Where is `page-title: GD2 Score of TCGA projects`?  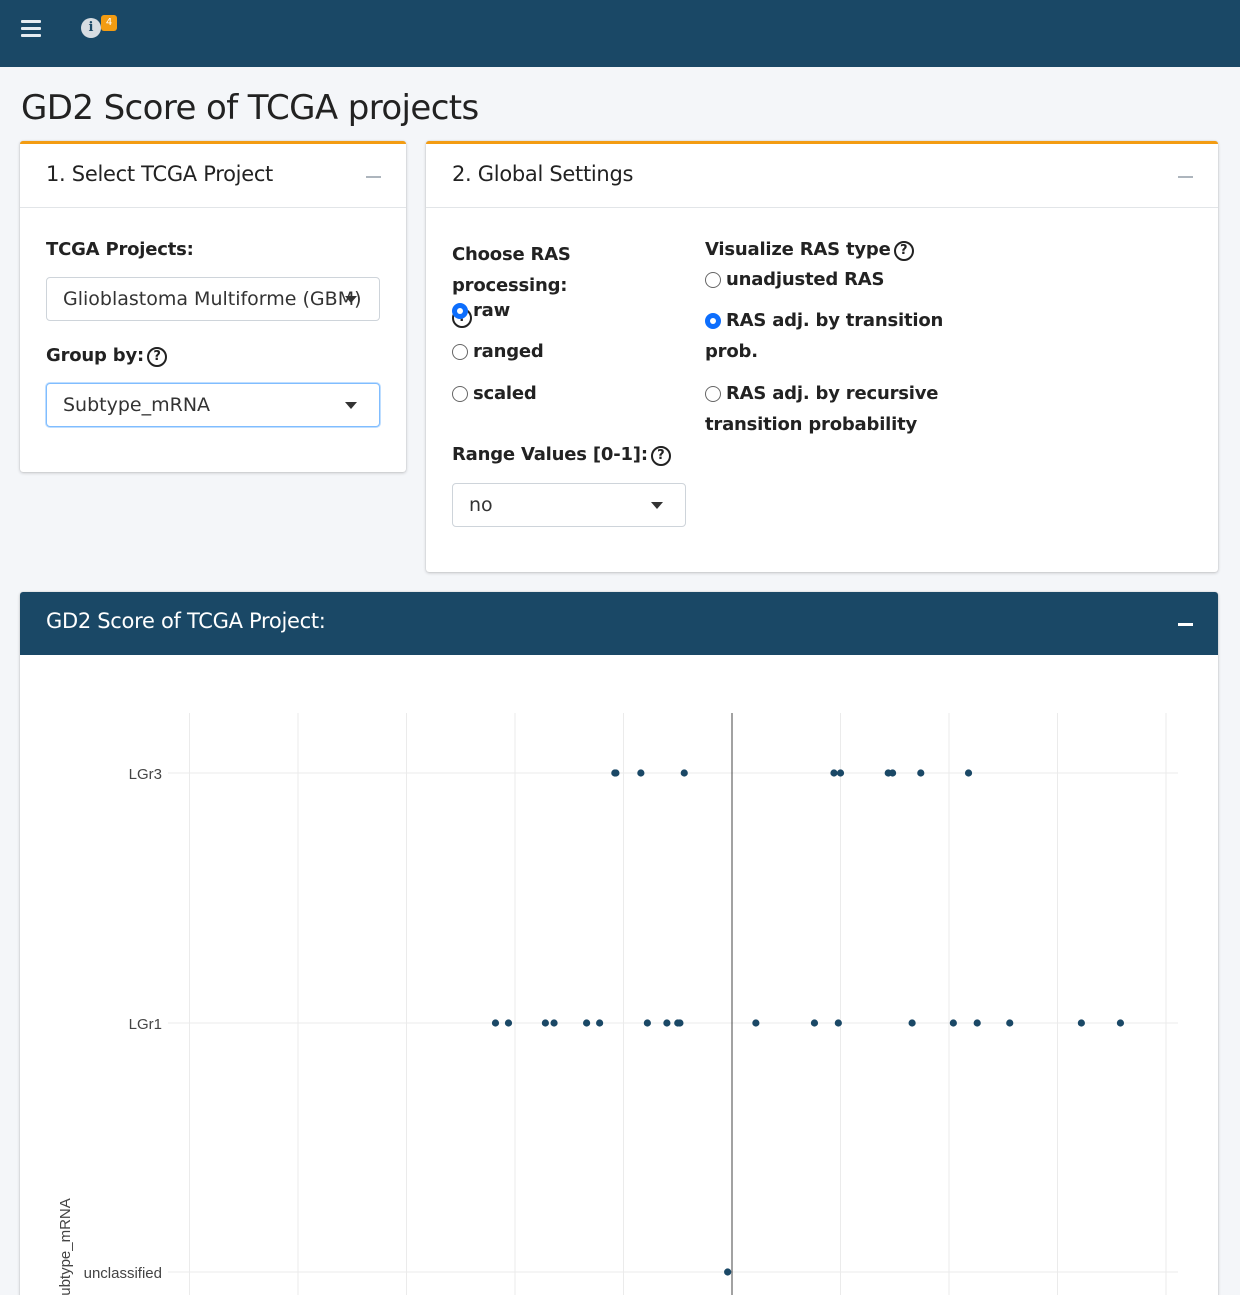
page-title: GD2 Score of TCGA projects is located at coordinates (250, 108).